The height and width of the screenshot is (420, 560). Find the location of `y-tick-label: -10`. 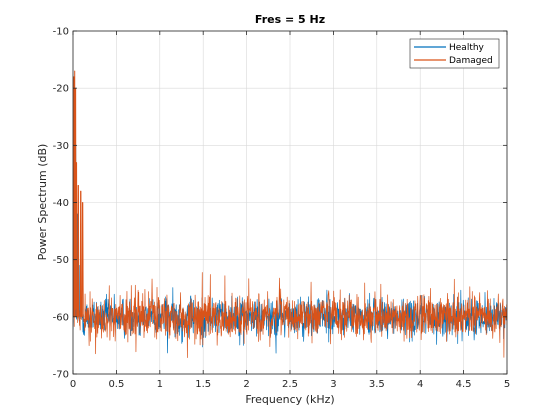

y-tick-label: -10 is located at coordinates (61, 32).